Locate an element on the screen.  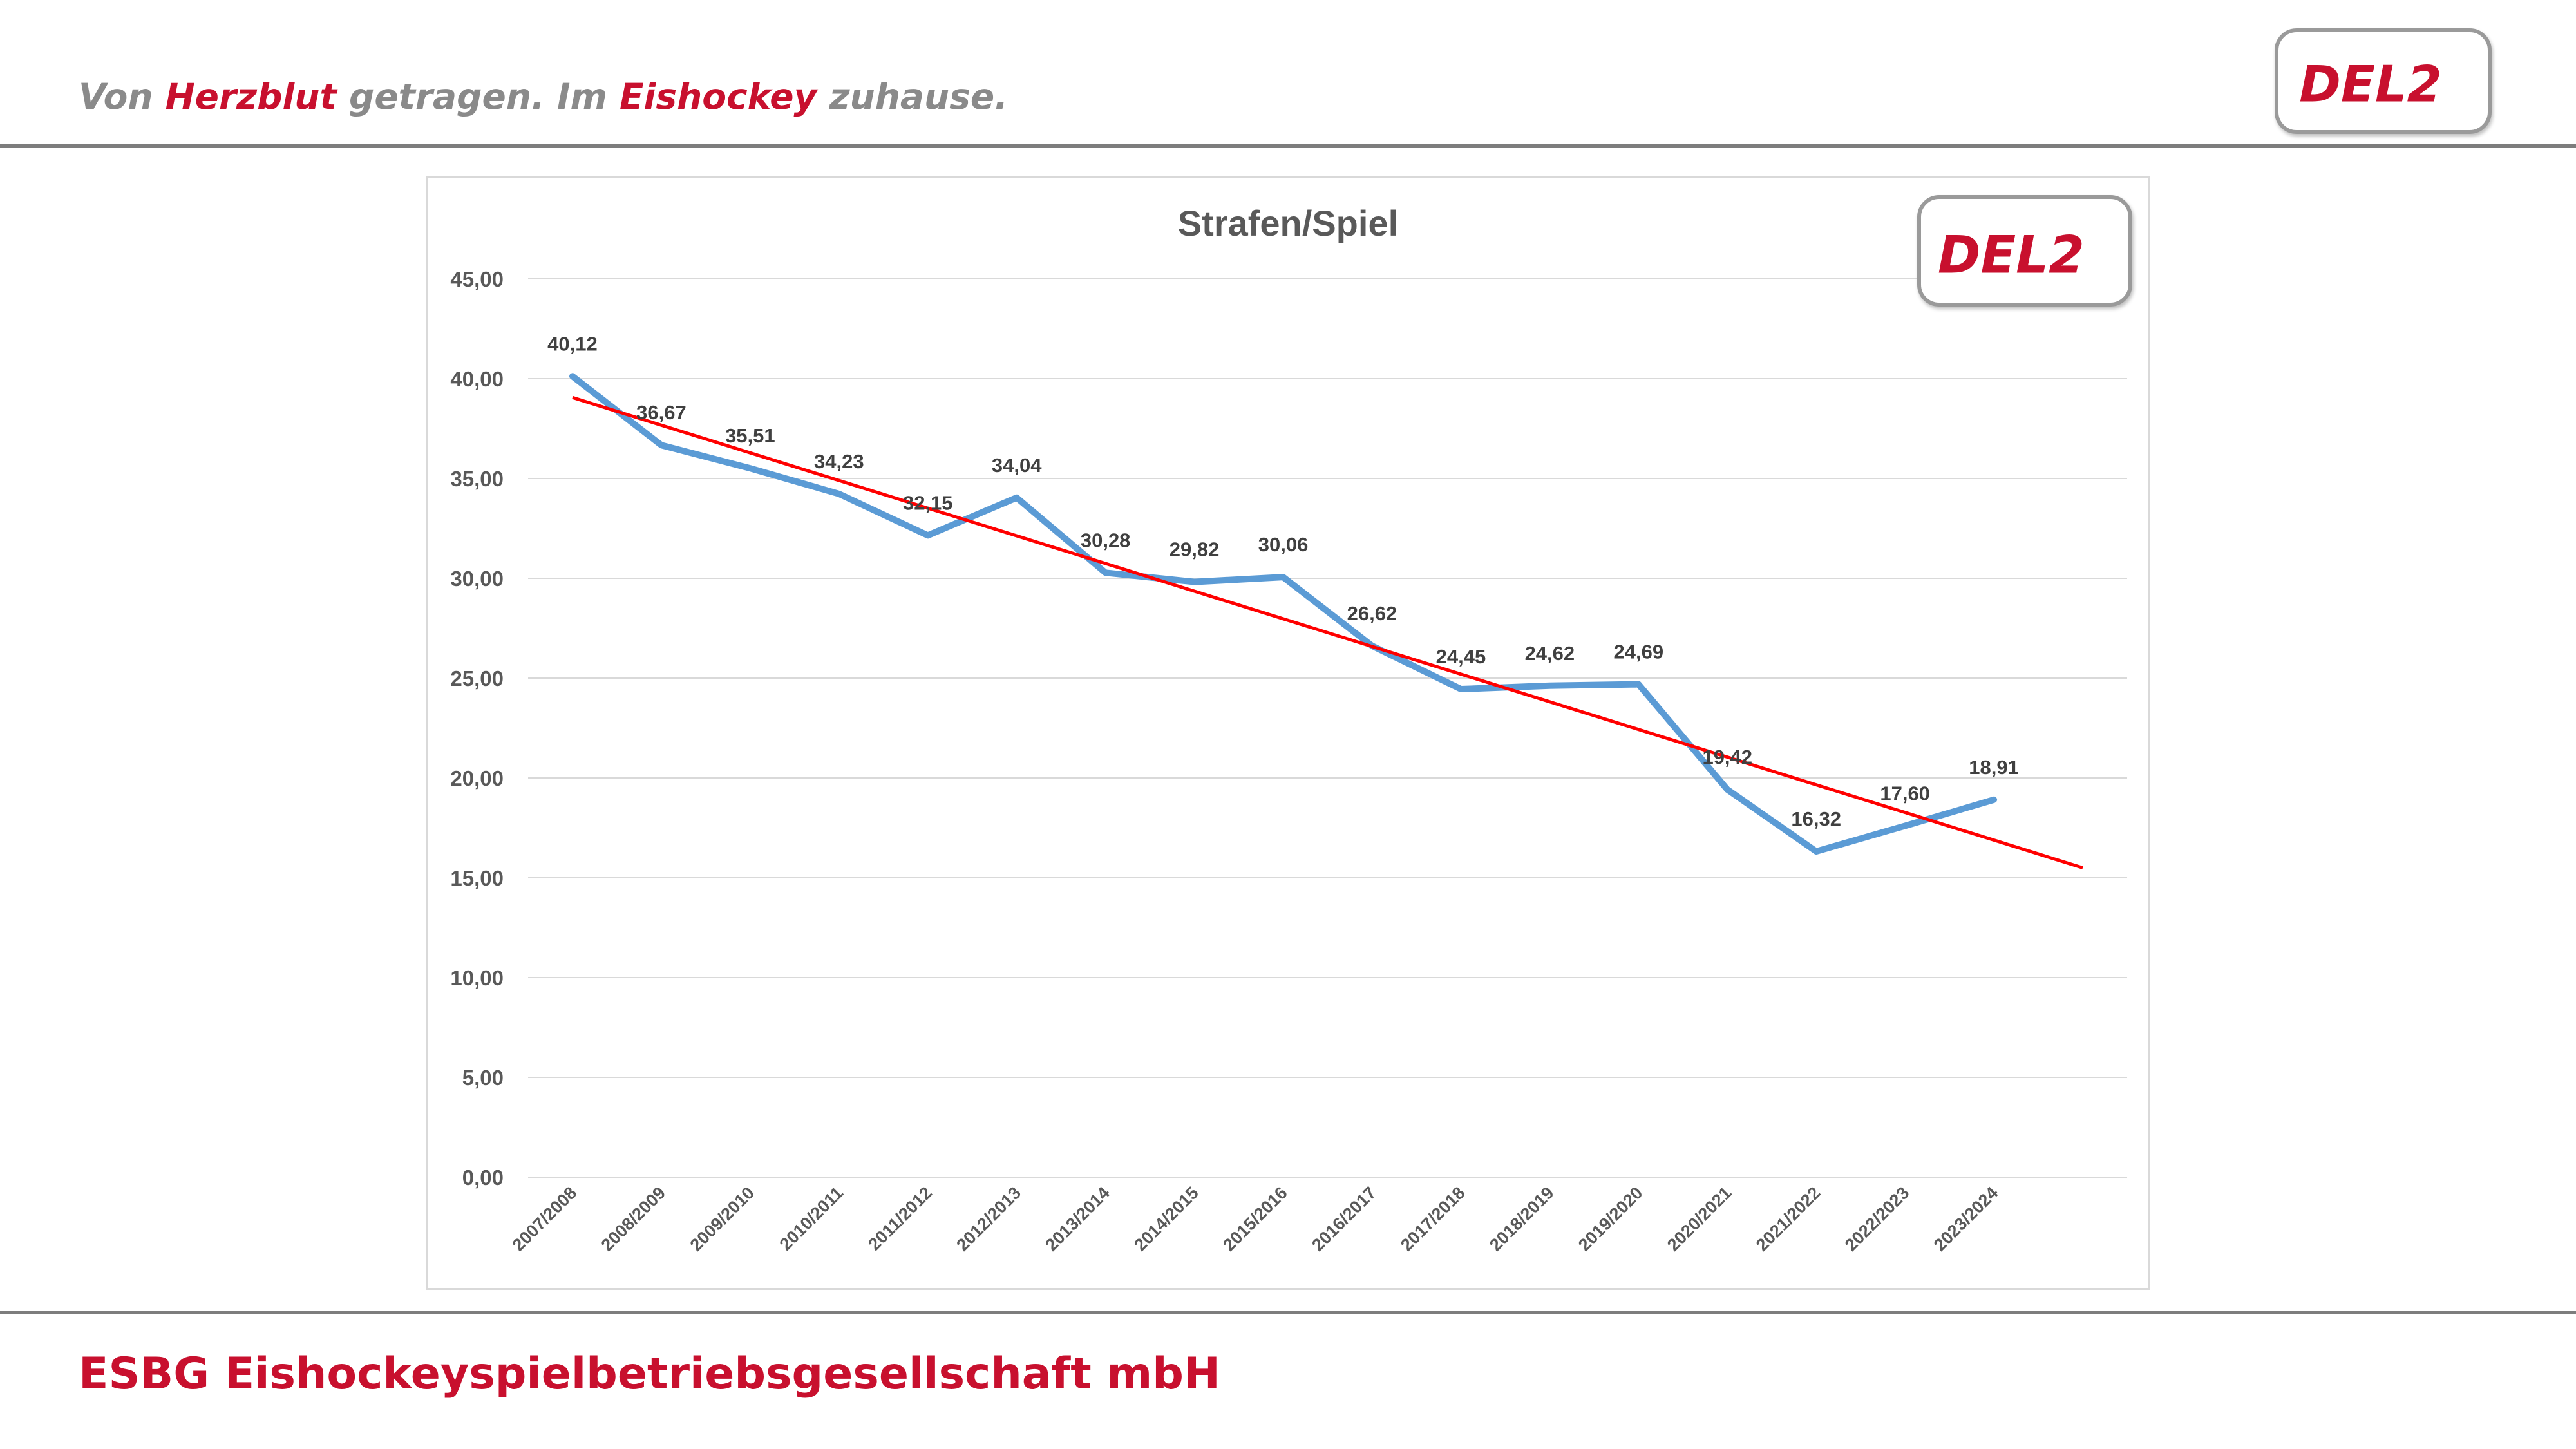
slogan-part-3: zuhause. is located at coordinates (913, 96).